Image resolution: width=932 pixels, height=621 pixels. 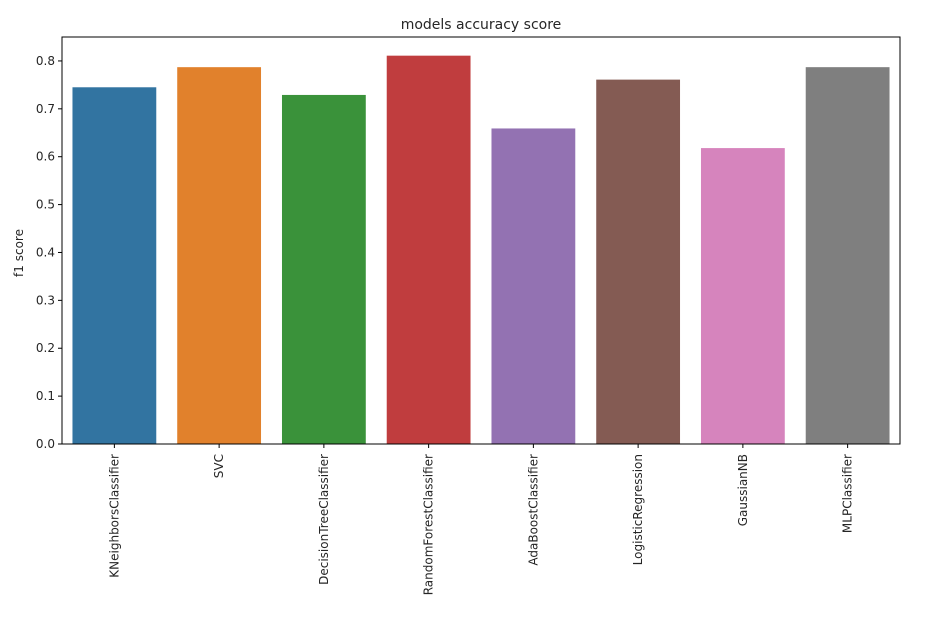 I want to click on bar-MLPClassifier, so click(x=847, y=256).